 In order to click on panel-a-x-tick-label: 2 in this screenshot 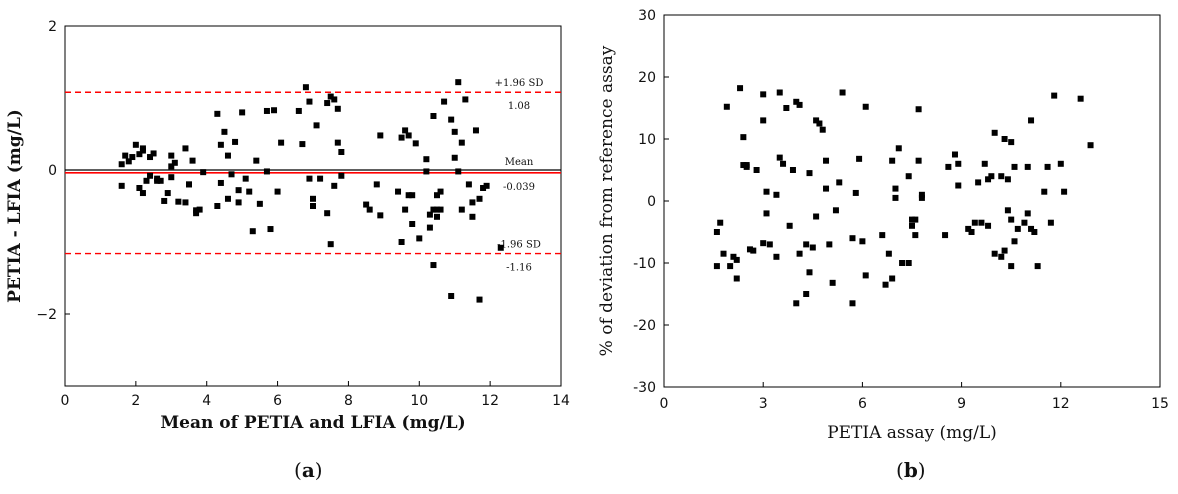, I will do `click(135, 401)`.